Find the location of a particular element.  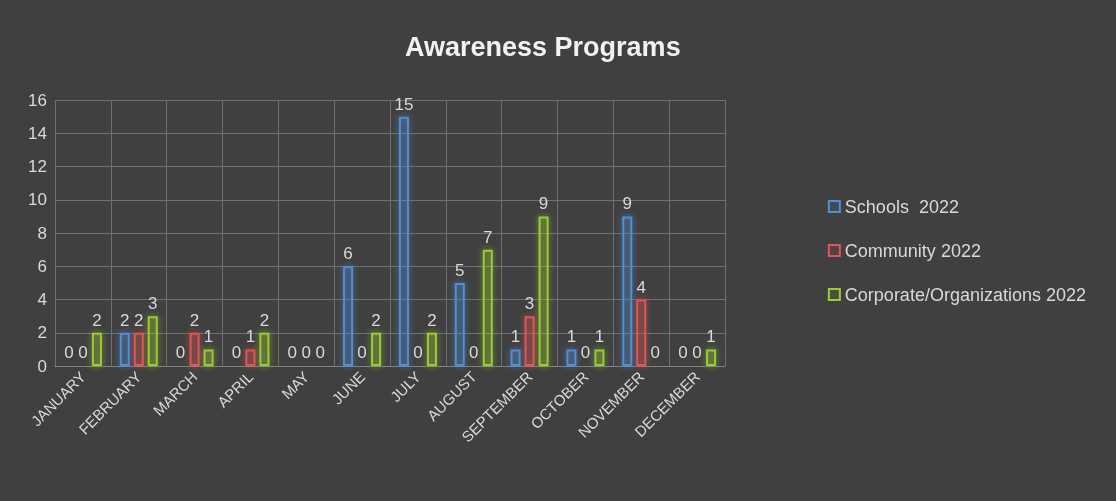

y-tick-label: 10 is located at coordinates (37, 200).